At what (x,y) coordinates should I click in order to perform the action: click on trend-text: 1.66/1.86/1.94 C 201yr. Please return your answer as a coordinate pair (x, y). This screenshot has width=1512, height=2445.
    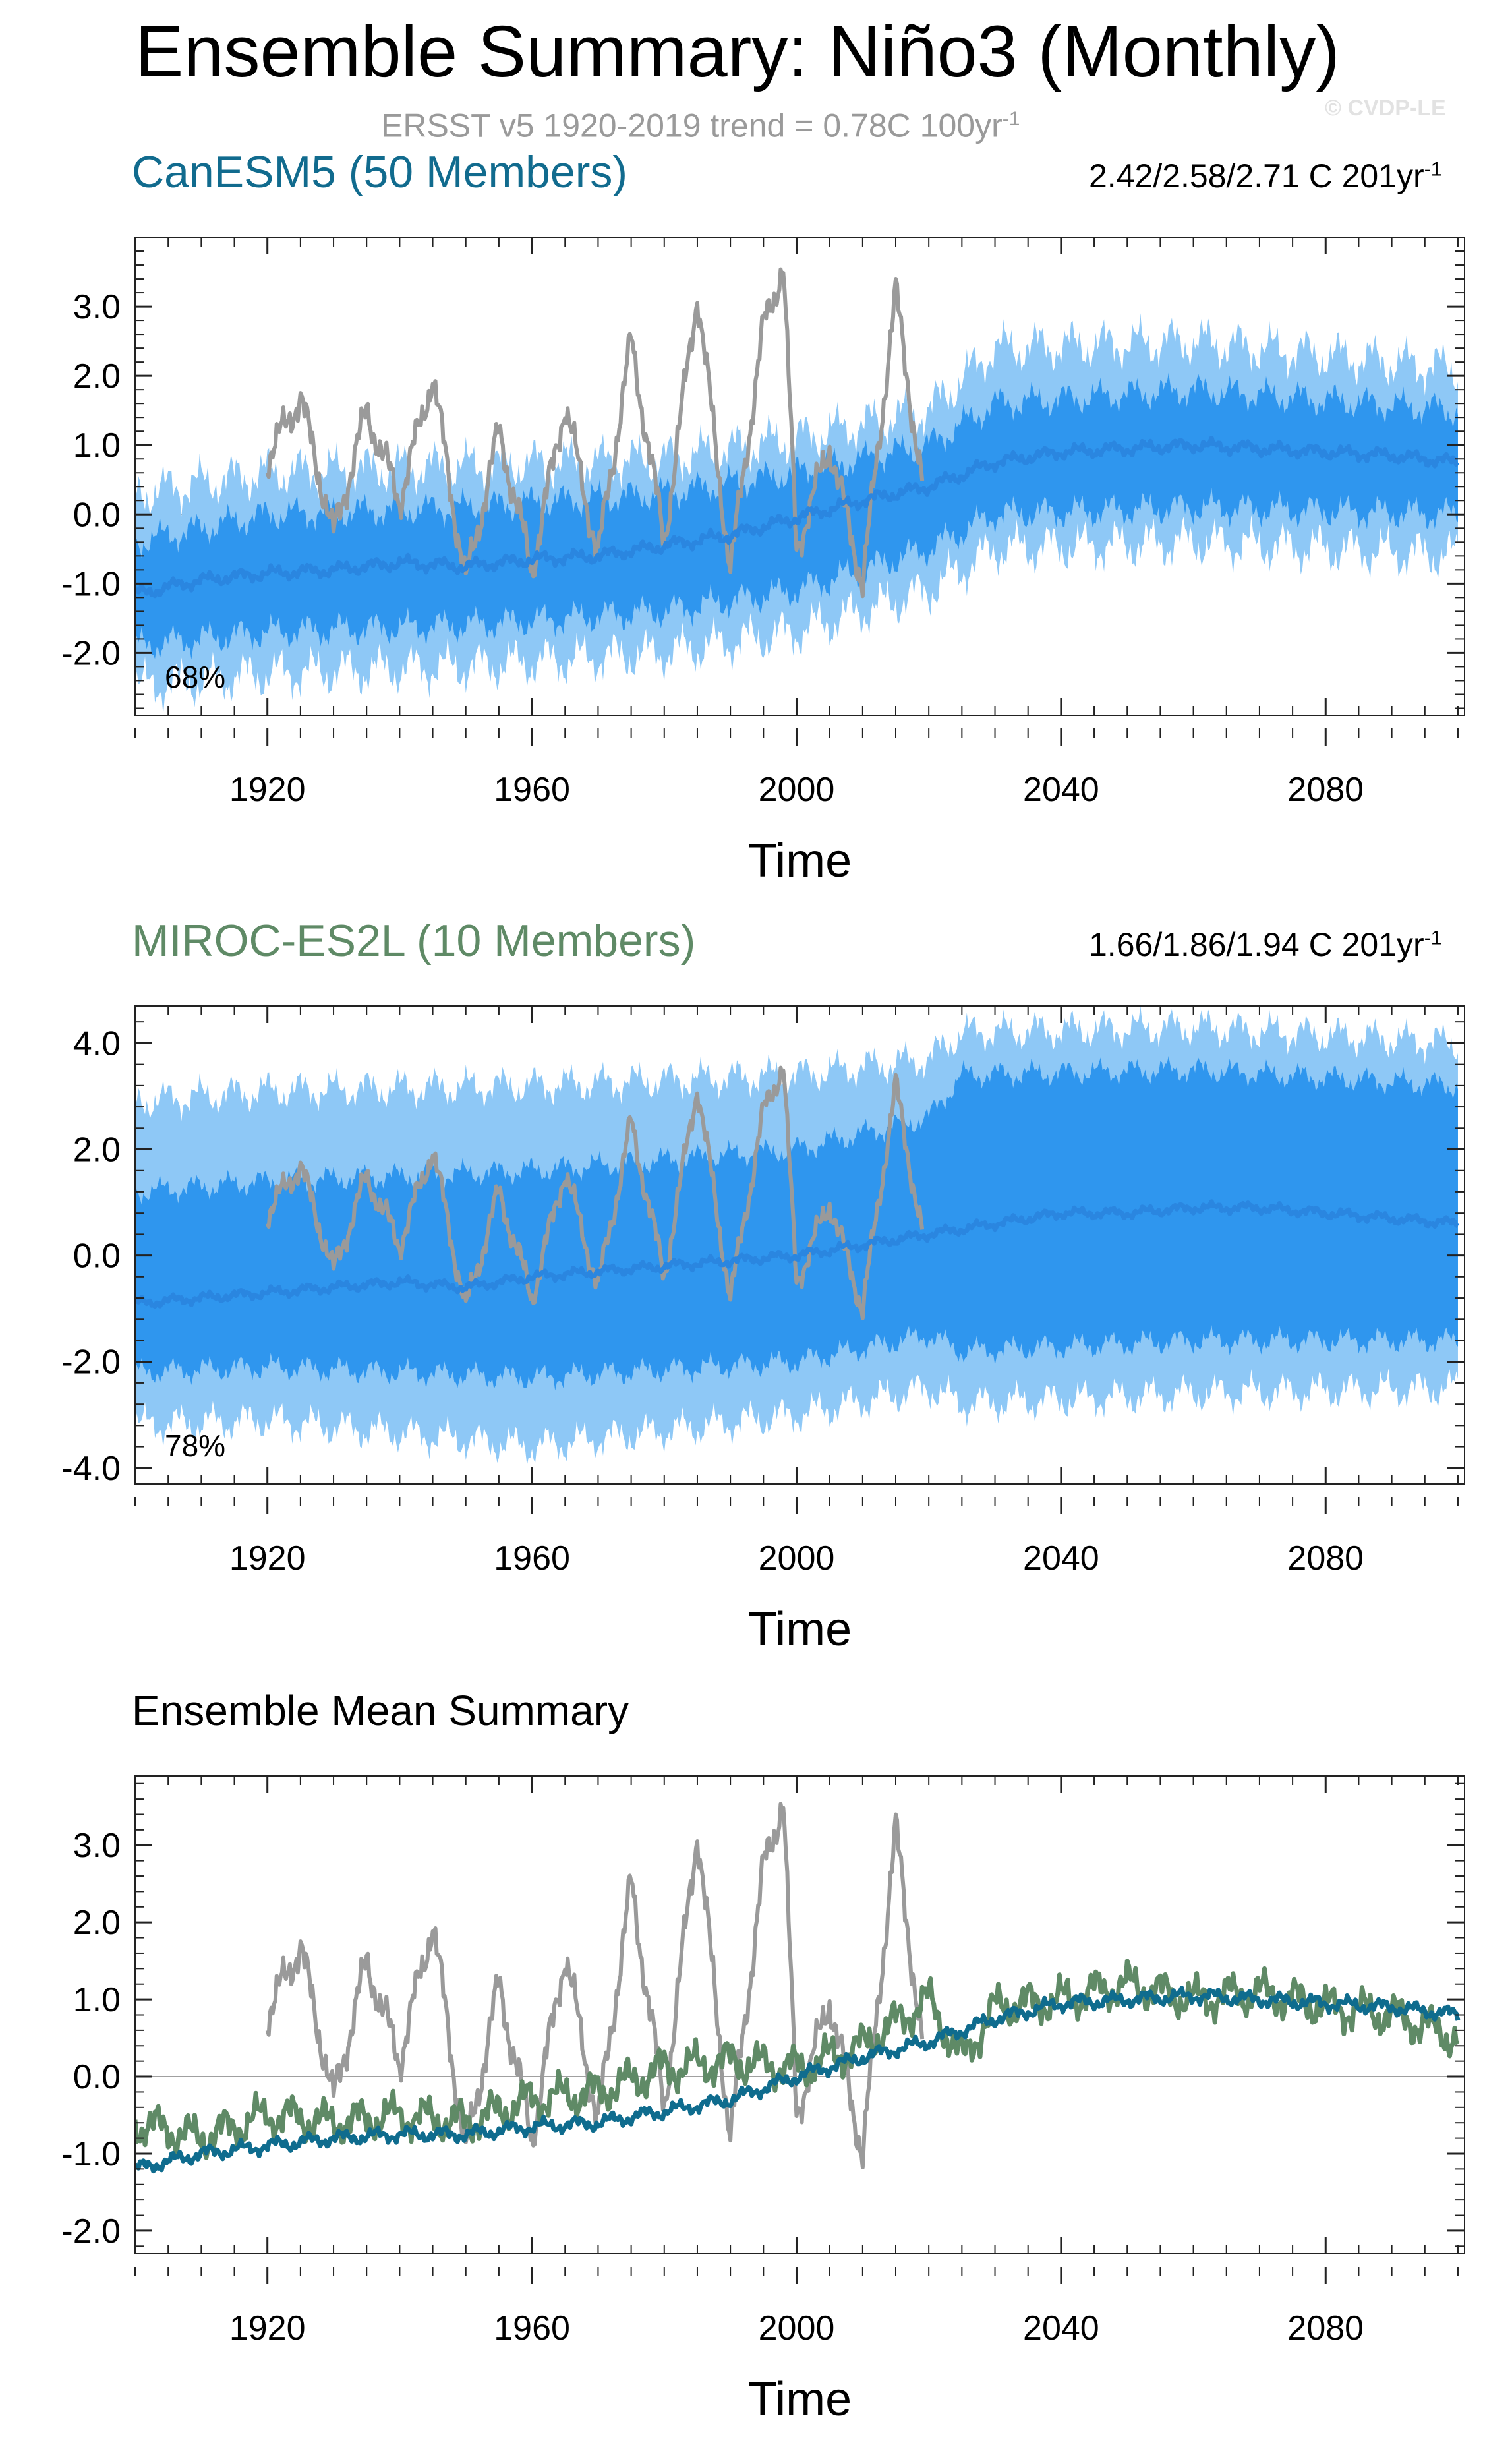
    Looking at the image, I should click on (1256, 944).